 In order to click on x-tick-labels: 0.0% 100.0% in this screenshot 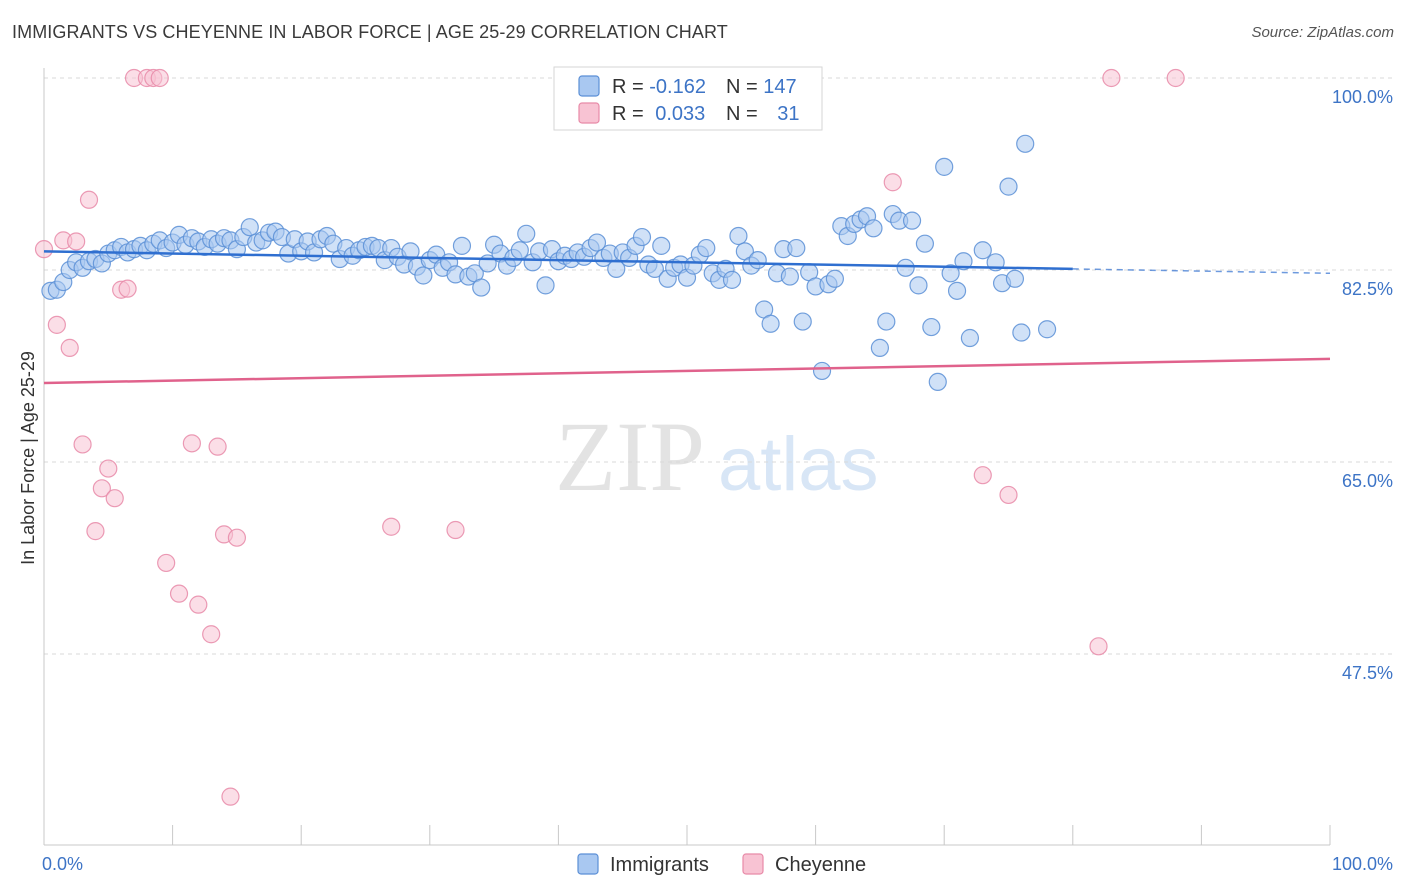, I will do `click(717, 864)`.